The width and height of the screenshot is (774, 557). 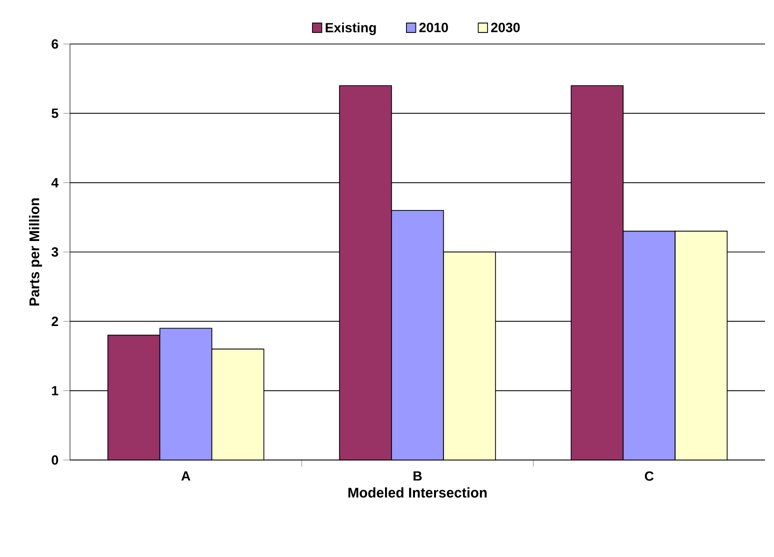 I want to click on y-tick-label: 0, so click(x=55, y=460).